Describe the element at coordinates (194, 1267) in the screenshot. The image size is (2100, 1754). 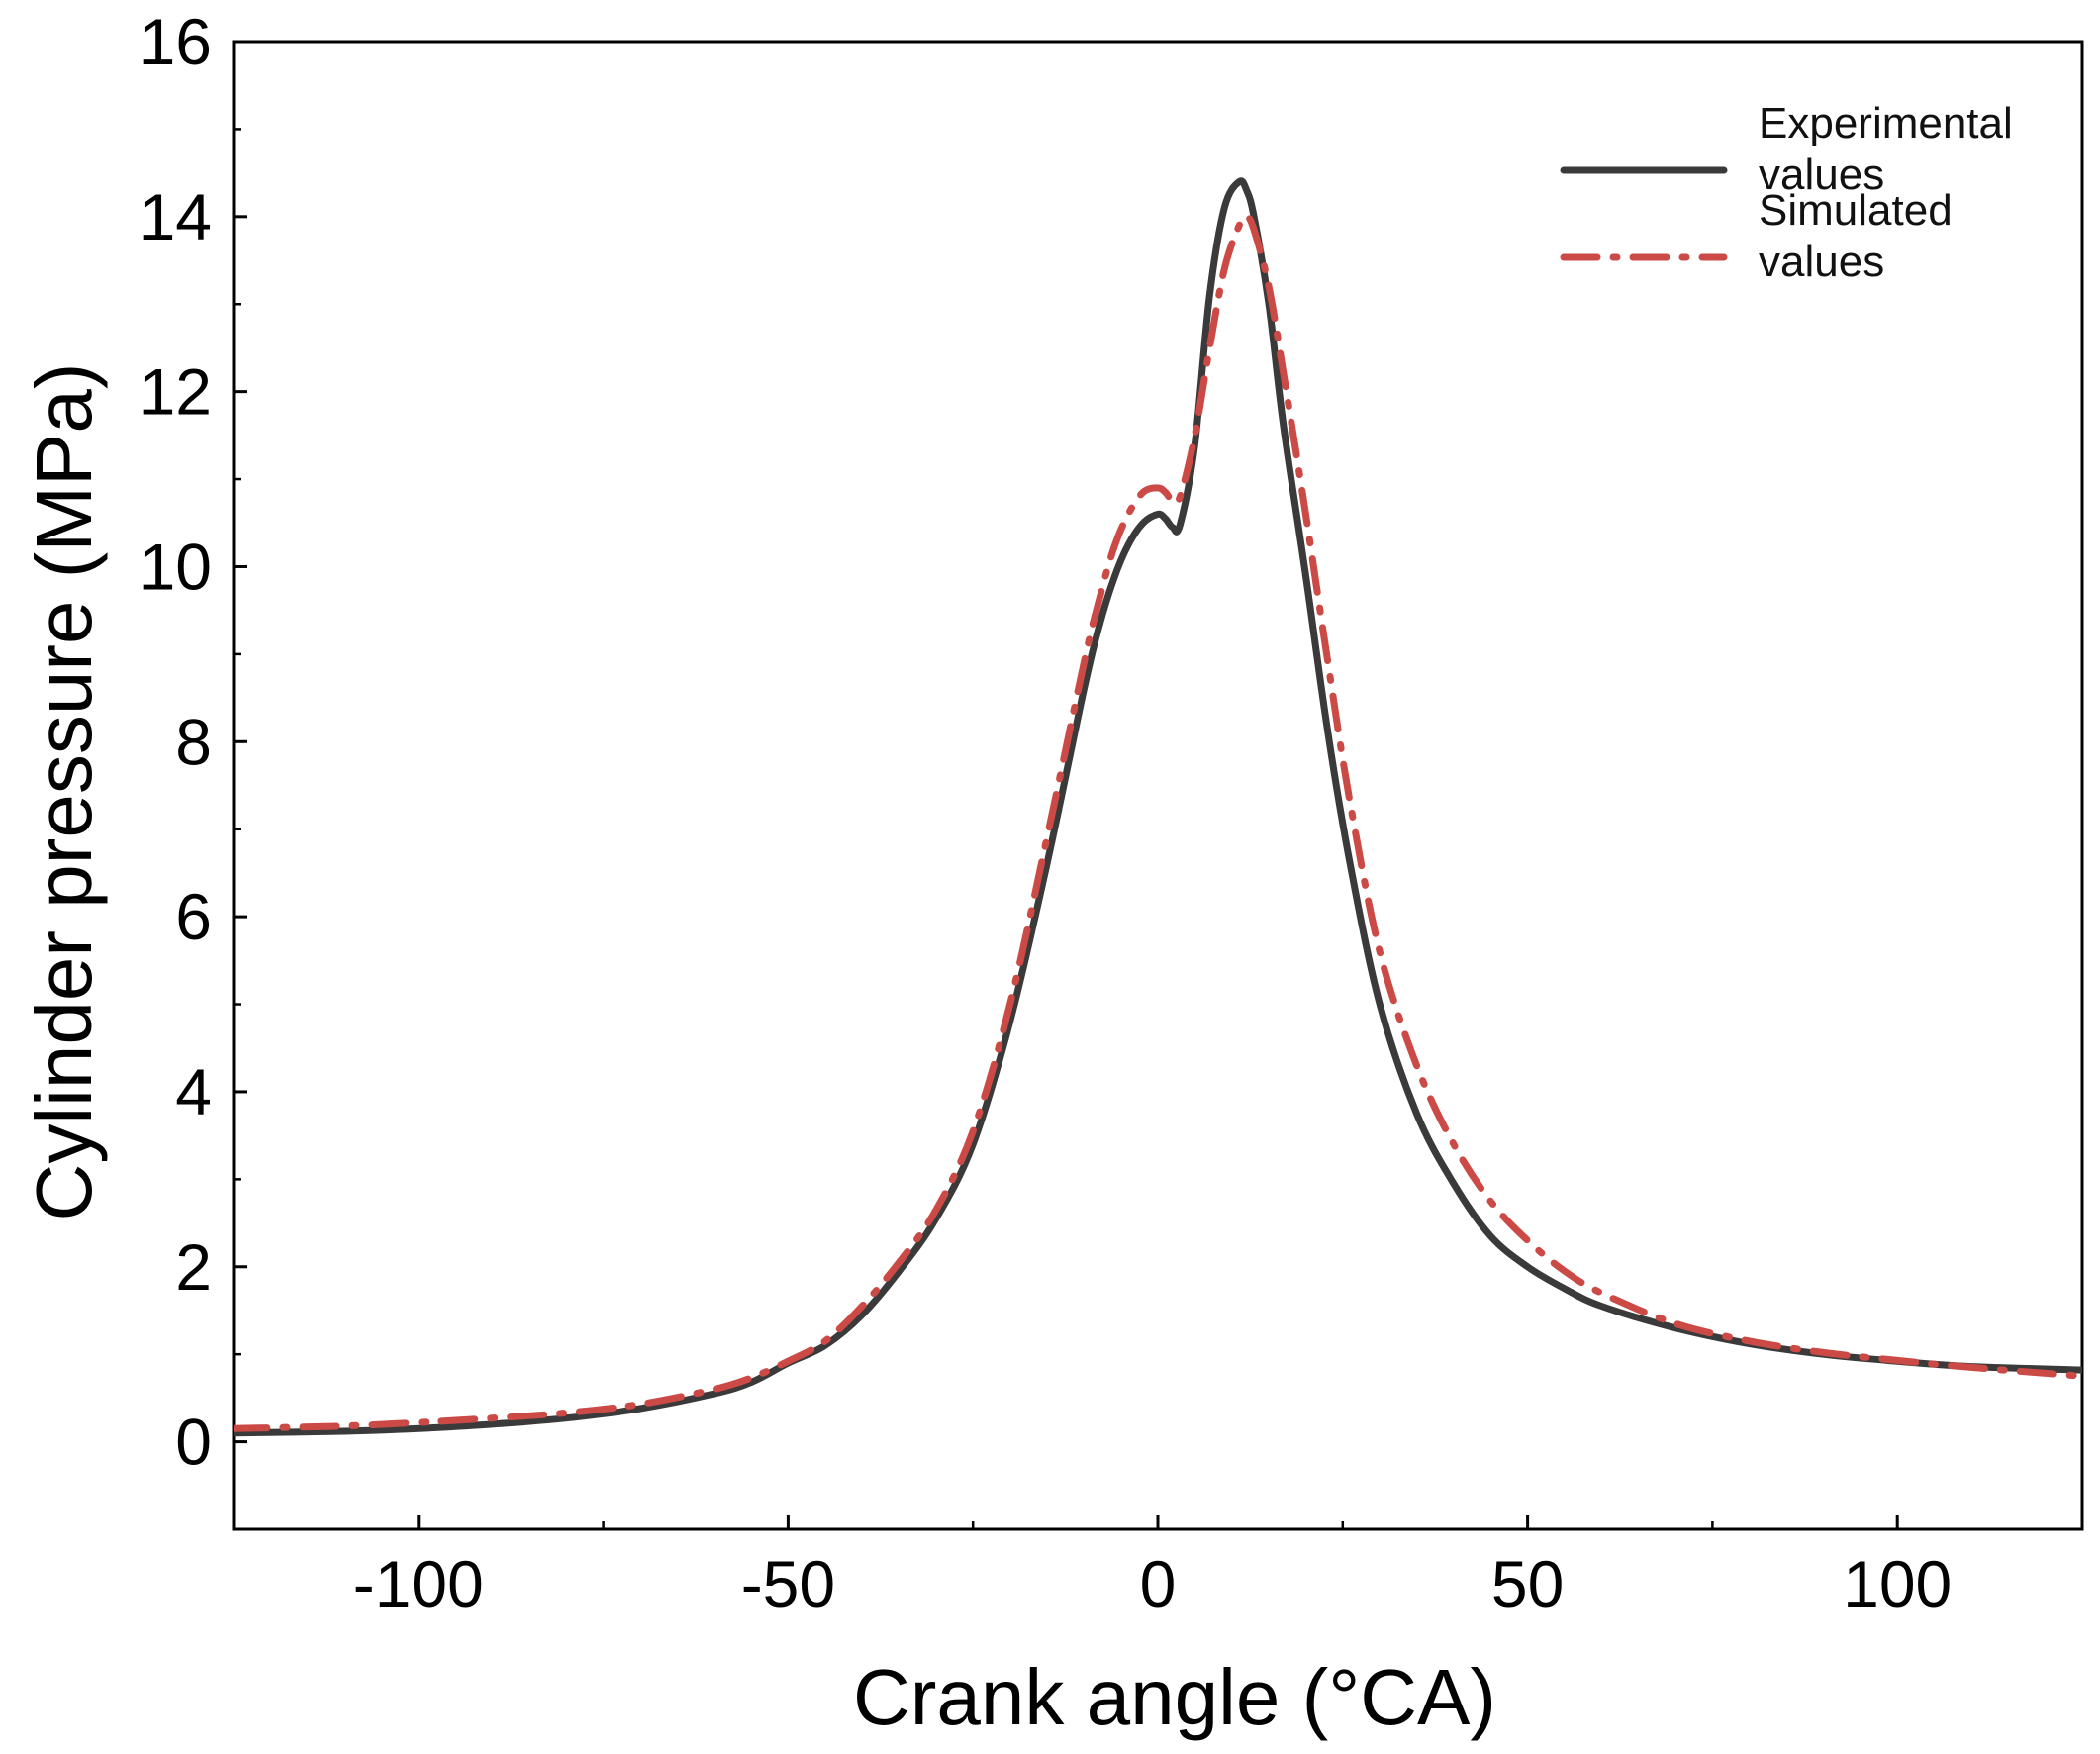
I see `y-tick-label: 2` at that location.